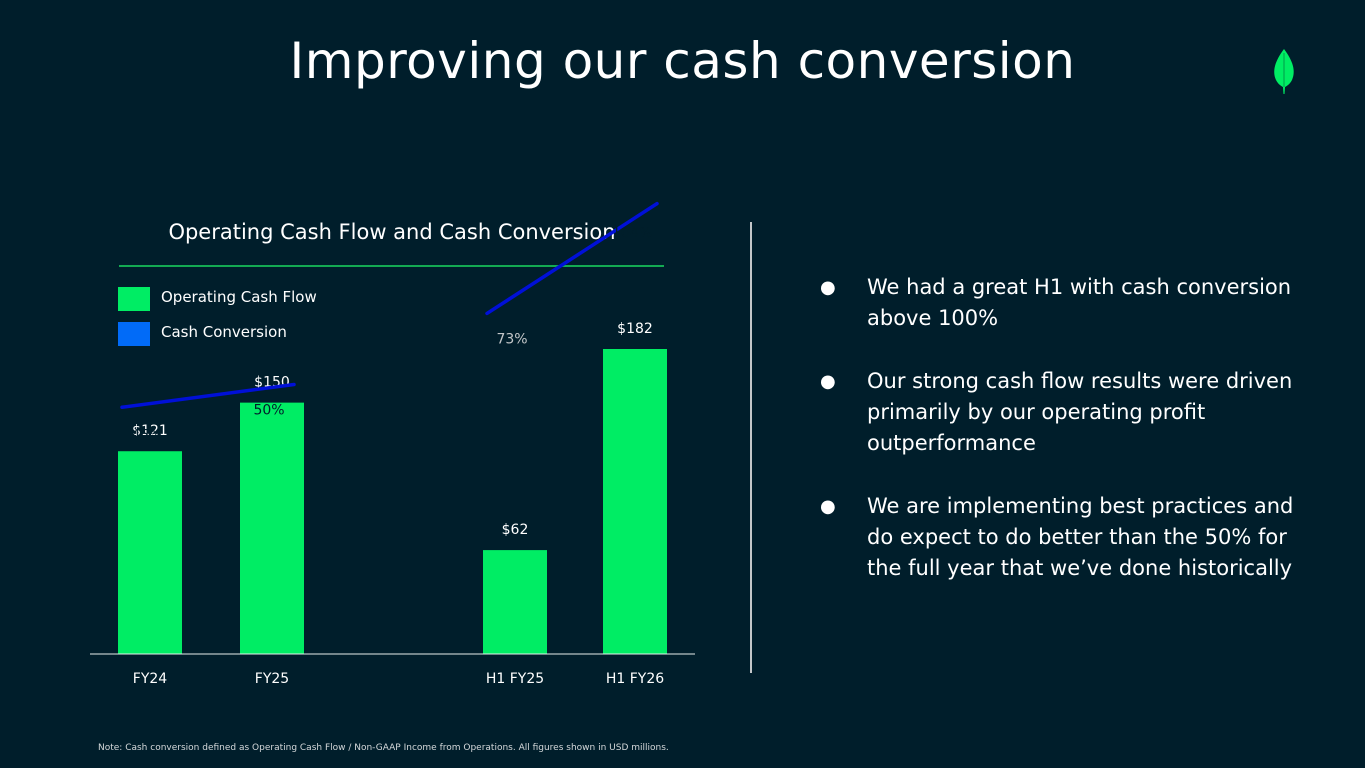 The image size is (1365, 768). Describe the element at coordinates (515, 602) in the screenshot. I see `bar-h1-fy25` at that location.